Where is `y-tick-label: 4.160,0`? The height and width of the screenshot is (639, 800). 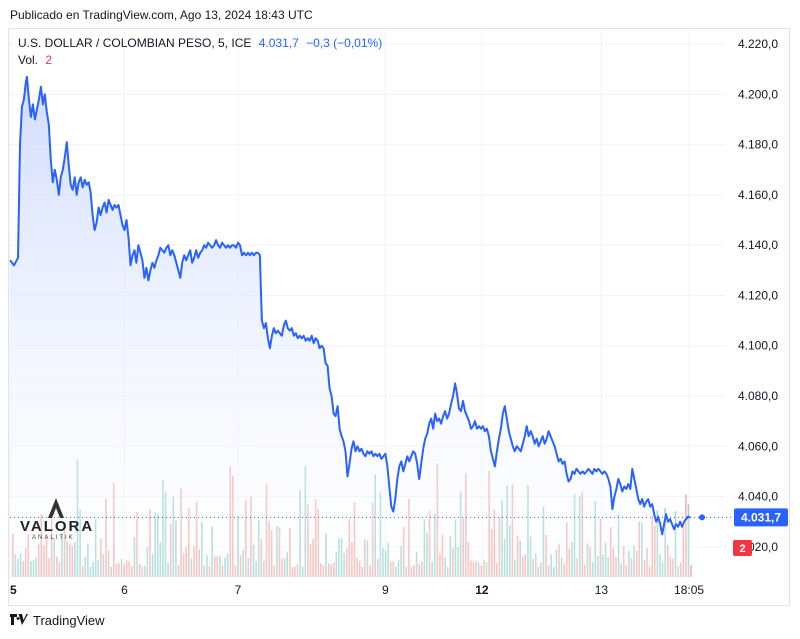
y-tick-label: 4.160,0 is located at coordinates (758, 195).